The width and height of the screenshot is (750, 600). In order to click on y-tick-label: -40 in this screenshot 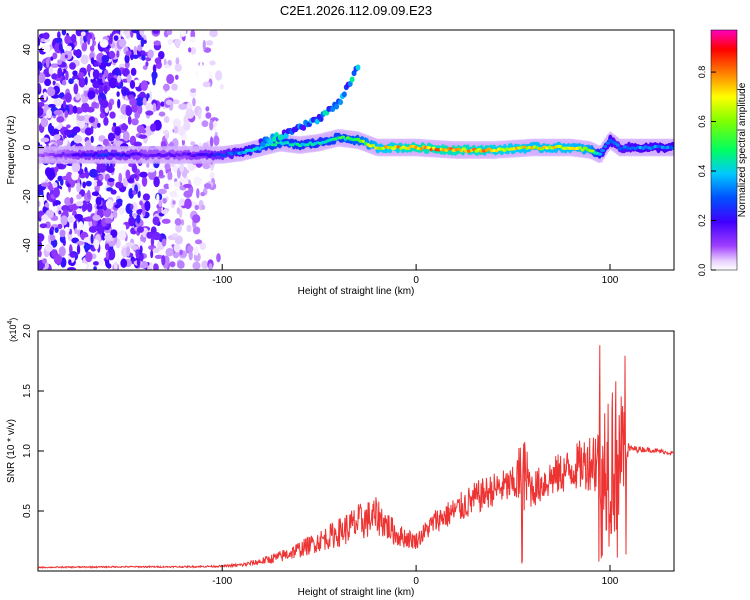, I will do `click(27, 245)`.